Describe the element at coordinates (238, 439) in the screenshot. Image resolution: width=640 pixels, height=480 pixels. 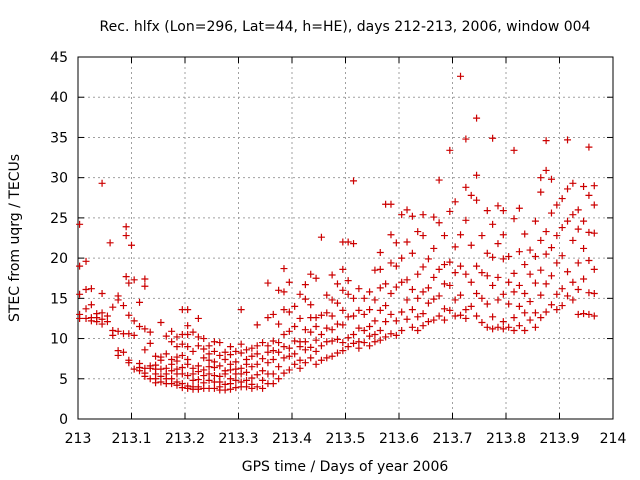
I see `x-tick-label: 213.3` at that location.